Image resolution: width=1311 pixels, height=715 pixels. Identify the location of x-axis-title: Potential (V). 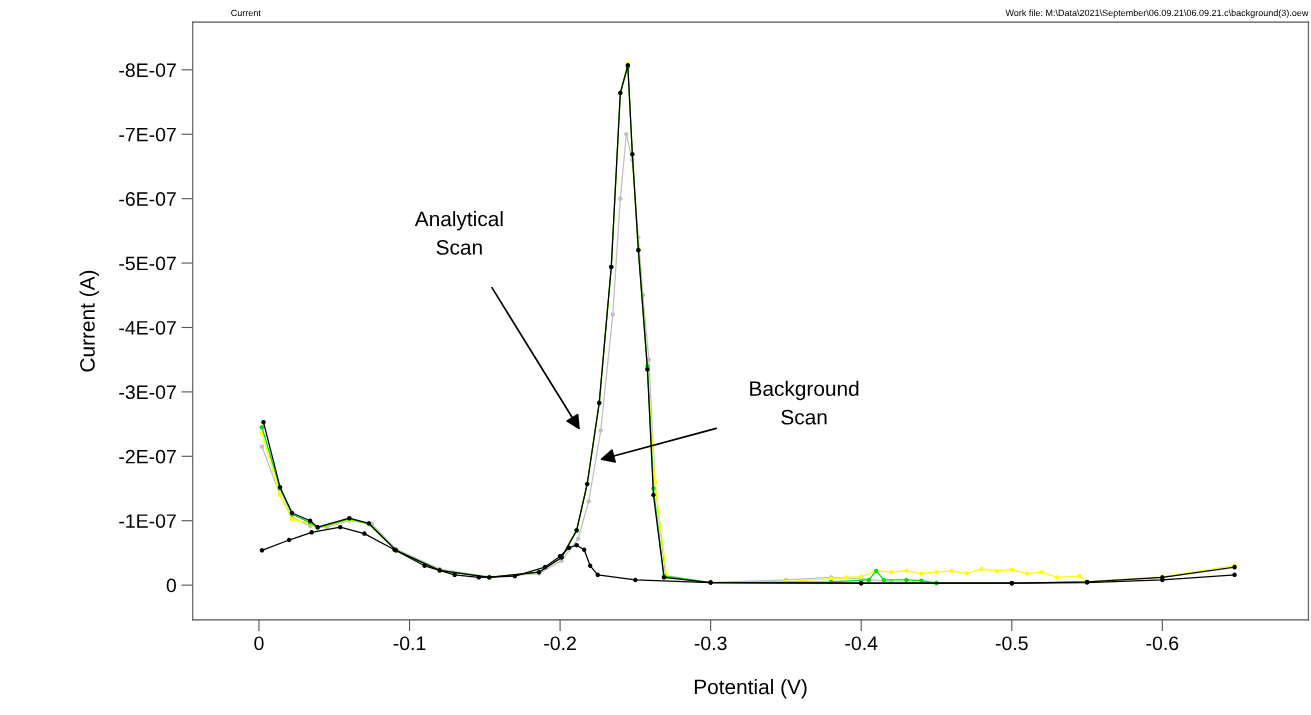
(750, 689).